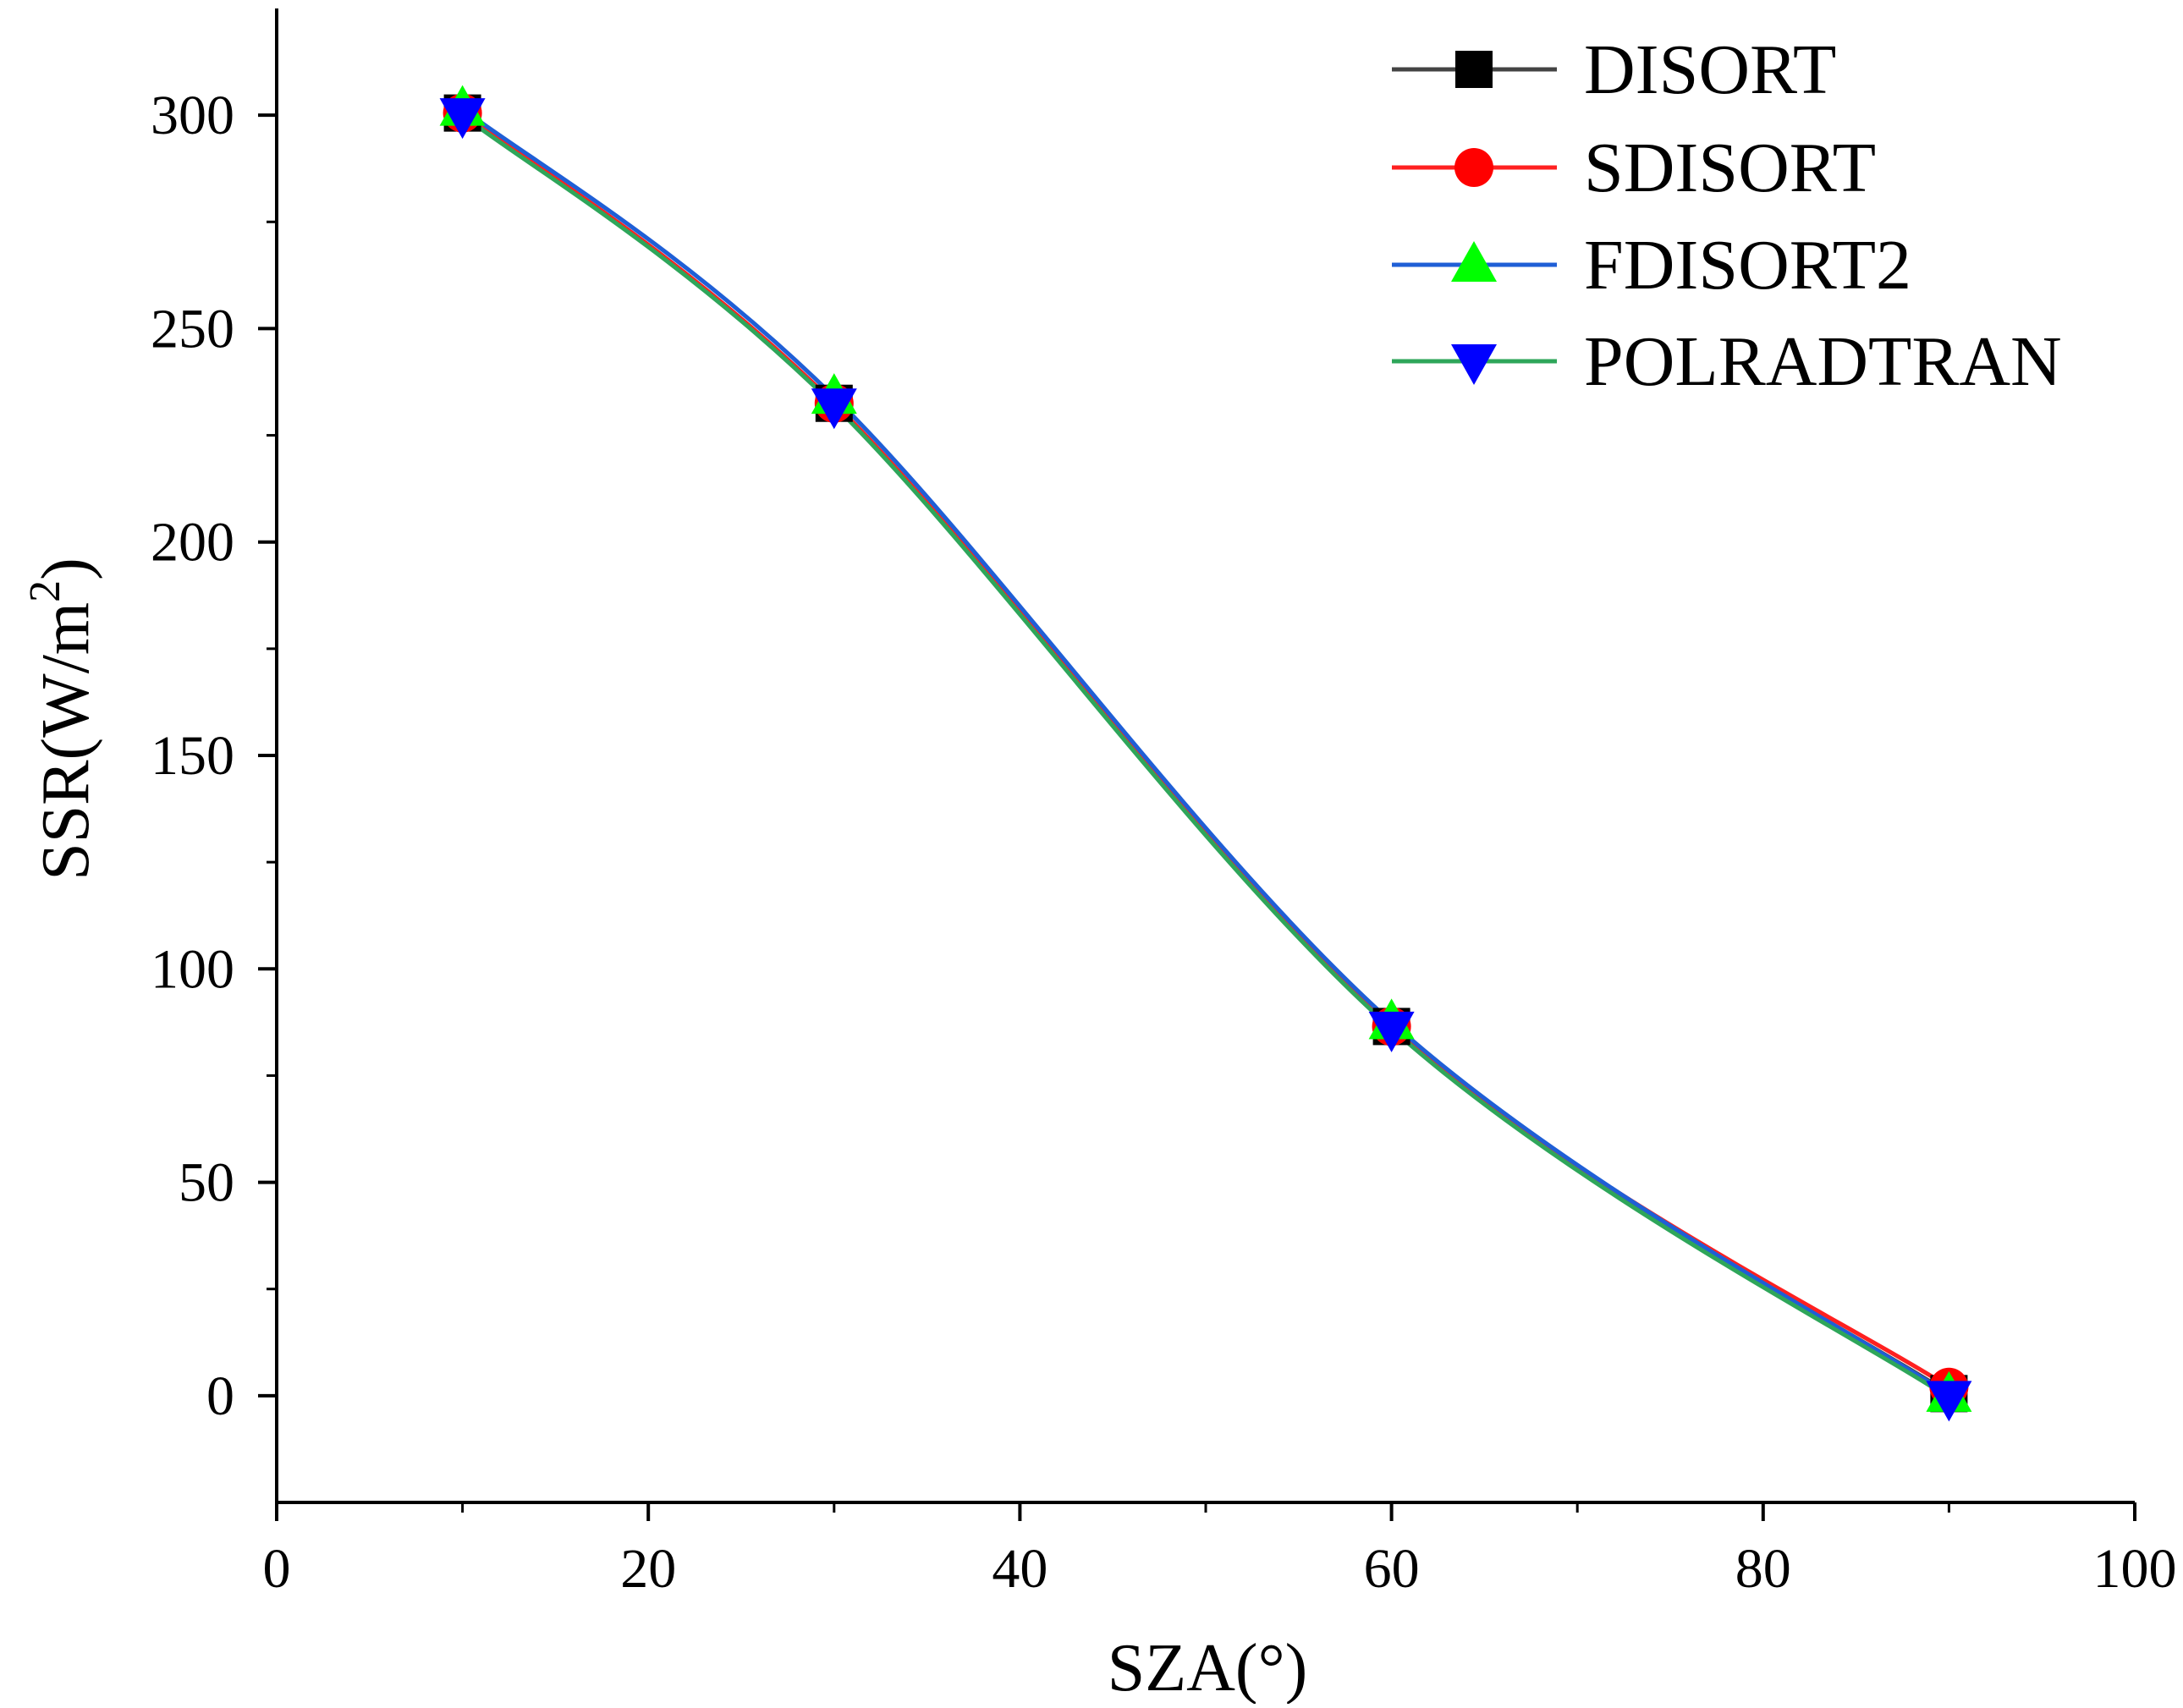 This screenshot has height=1708, width=2183. What do you see at coordinates (1020, 1569) in the screenshot?
I see `x-tick-label: 40` at bounding box center [1020, 1569].